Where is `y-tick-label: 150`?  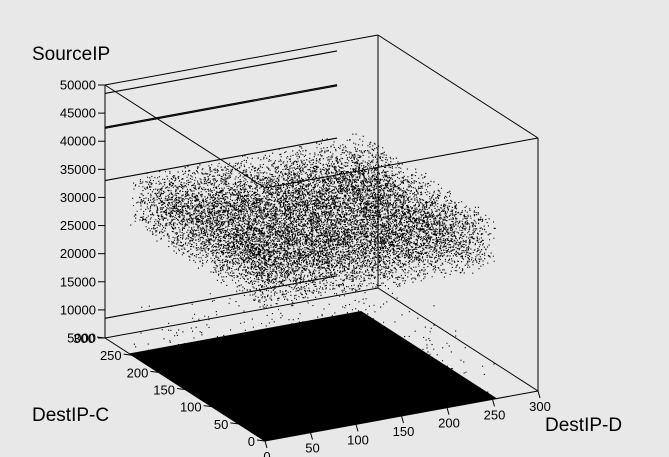 y-tick-label: 150 is located at coordinates (164, 390).